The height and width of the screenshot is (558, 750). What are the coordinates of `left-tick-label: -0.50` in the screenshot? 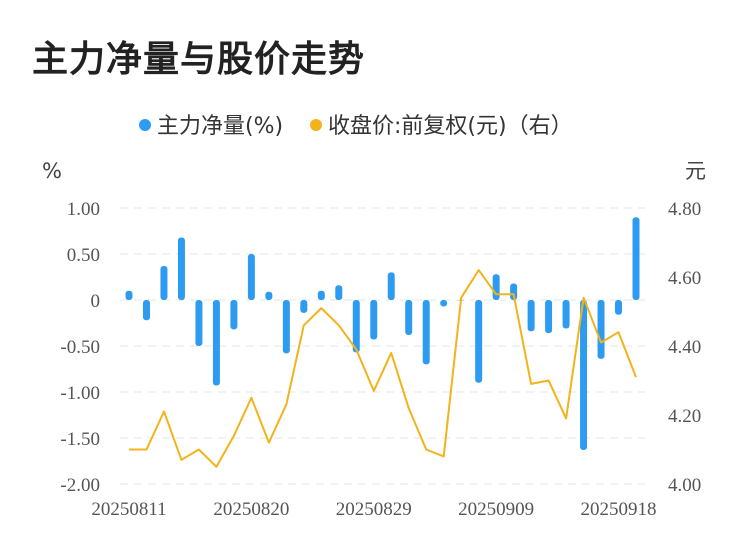 It's located at (80, 347).